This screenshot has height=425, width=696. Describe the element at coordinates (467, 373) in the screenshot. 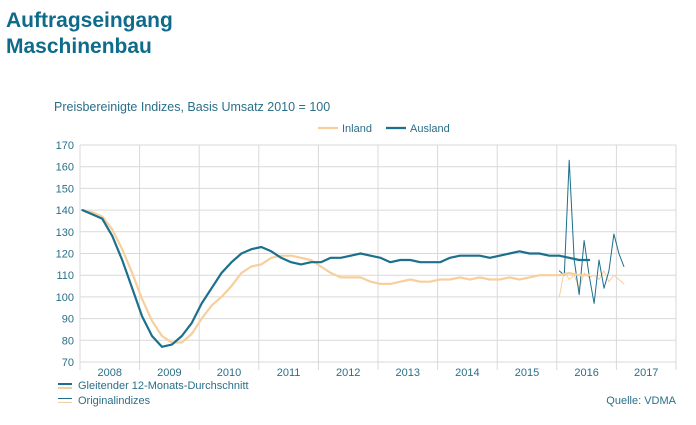

I see `x-tick-label: 2014` at that location.